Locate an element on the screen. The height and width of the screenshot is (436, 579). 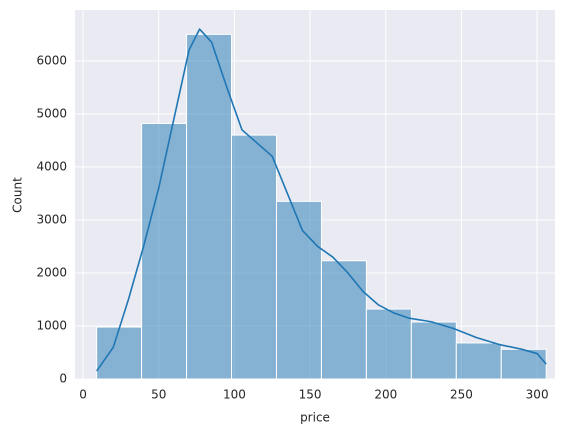
x-tick-label: 300 is located at coordinates (537, 395).